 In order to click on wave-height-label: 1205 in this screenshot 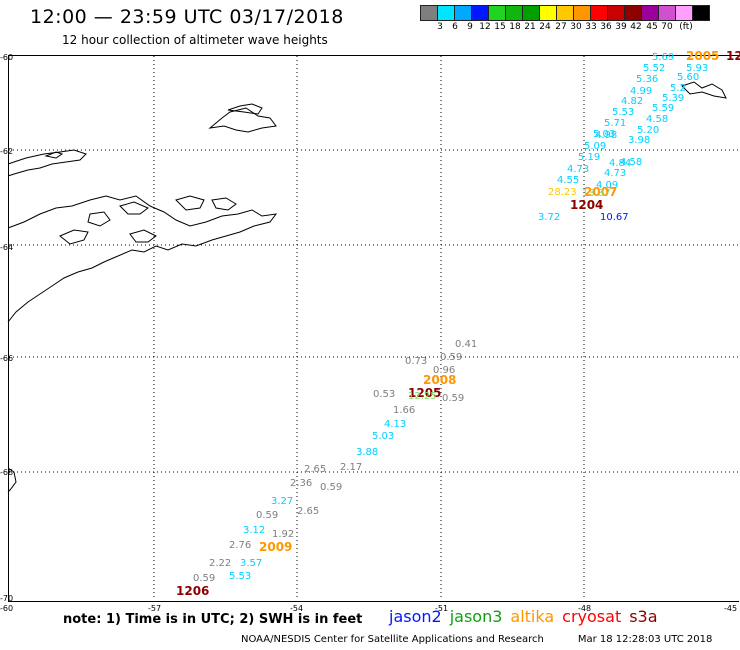, I will do `click(424, 393)`.